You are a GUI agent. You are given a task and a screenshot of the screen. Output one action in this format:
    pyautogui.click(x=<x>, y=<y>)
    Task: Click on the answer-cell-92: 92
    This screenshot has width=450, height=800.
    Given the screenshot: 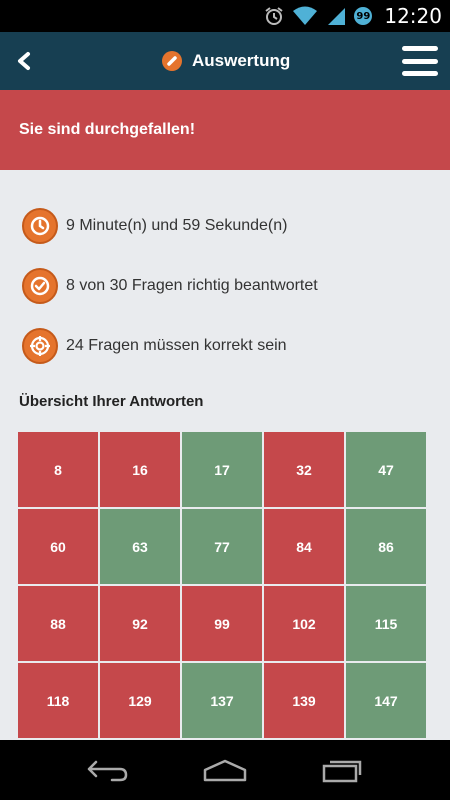 What is the action you would take?
    pyautogui.click(x=140, y=623)
    